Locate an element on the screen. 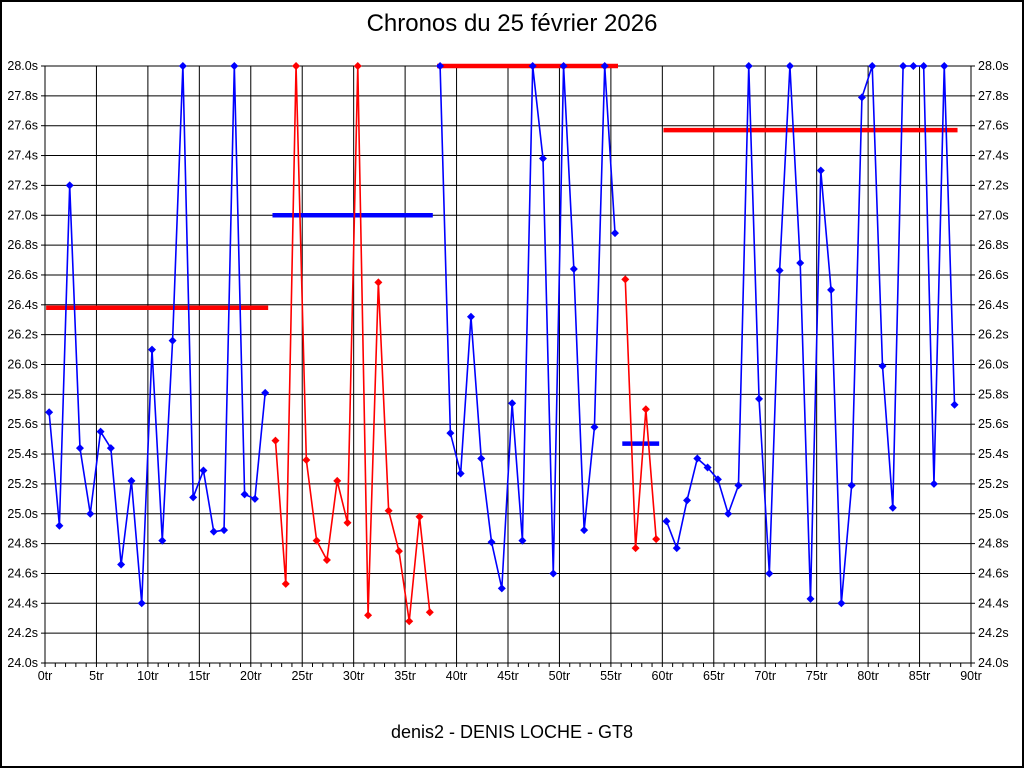  x-axis-label: 50tr is located at coordinates (560, 676).